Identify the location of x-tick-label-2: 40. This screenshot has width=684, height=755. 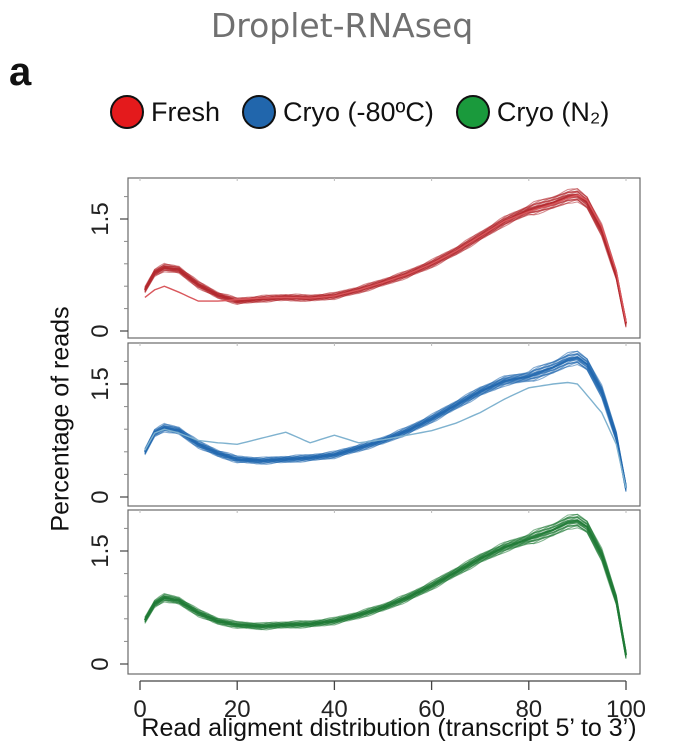
(334, 709).